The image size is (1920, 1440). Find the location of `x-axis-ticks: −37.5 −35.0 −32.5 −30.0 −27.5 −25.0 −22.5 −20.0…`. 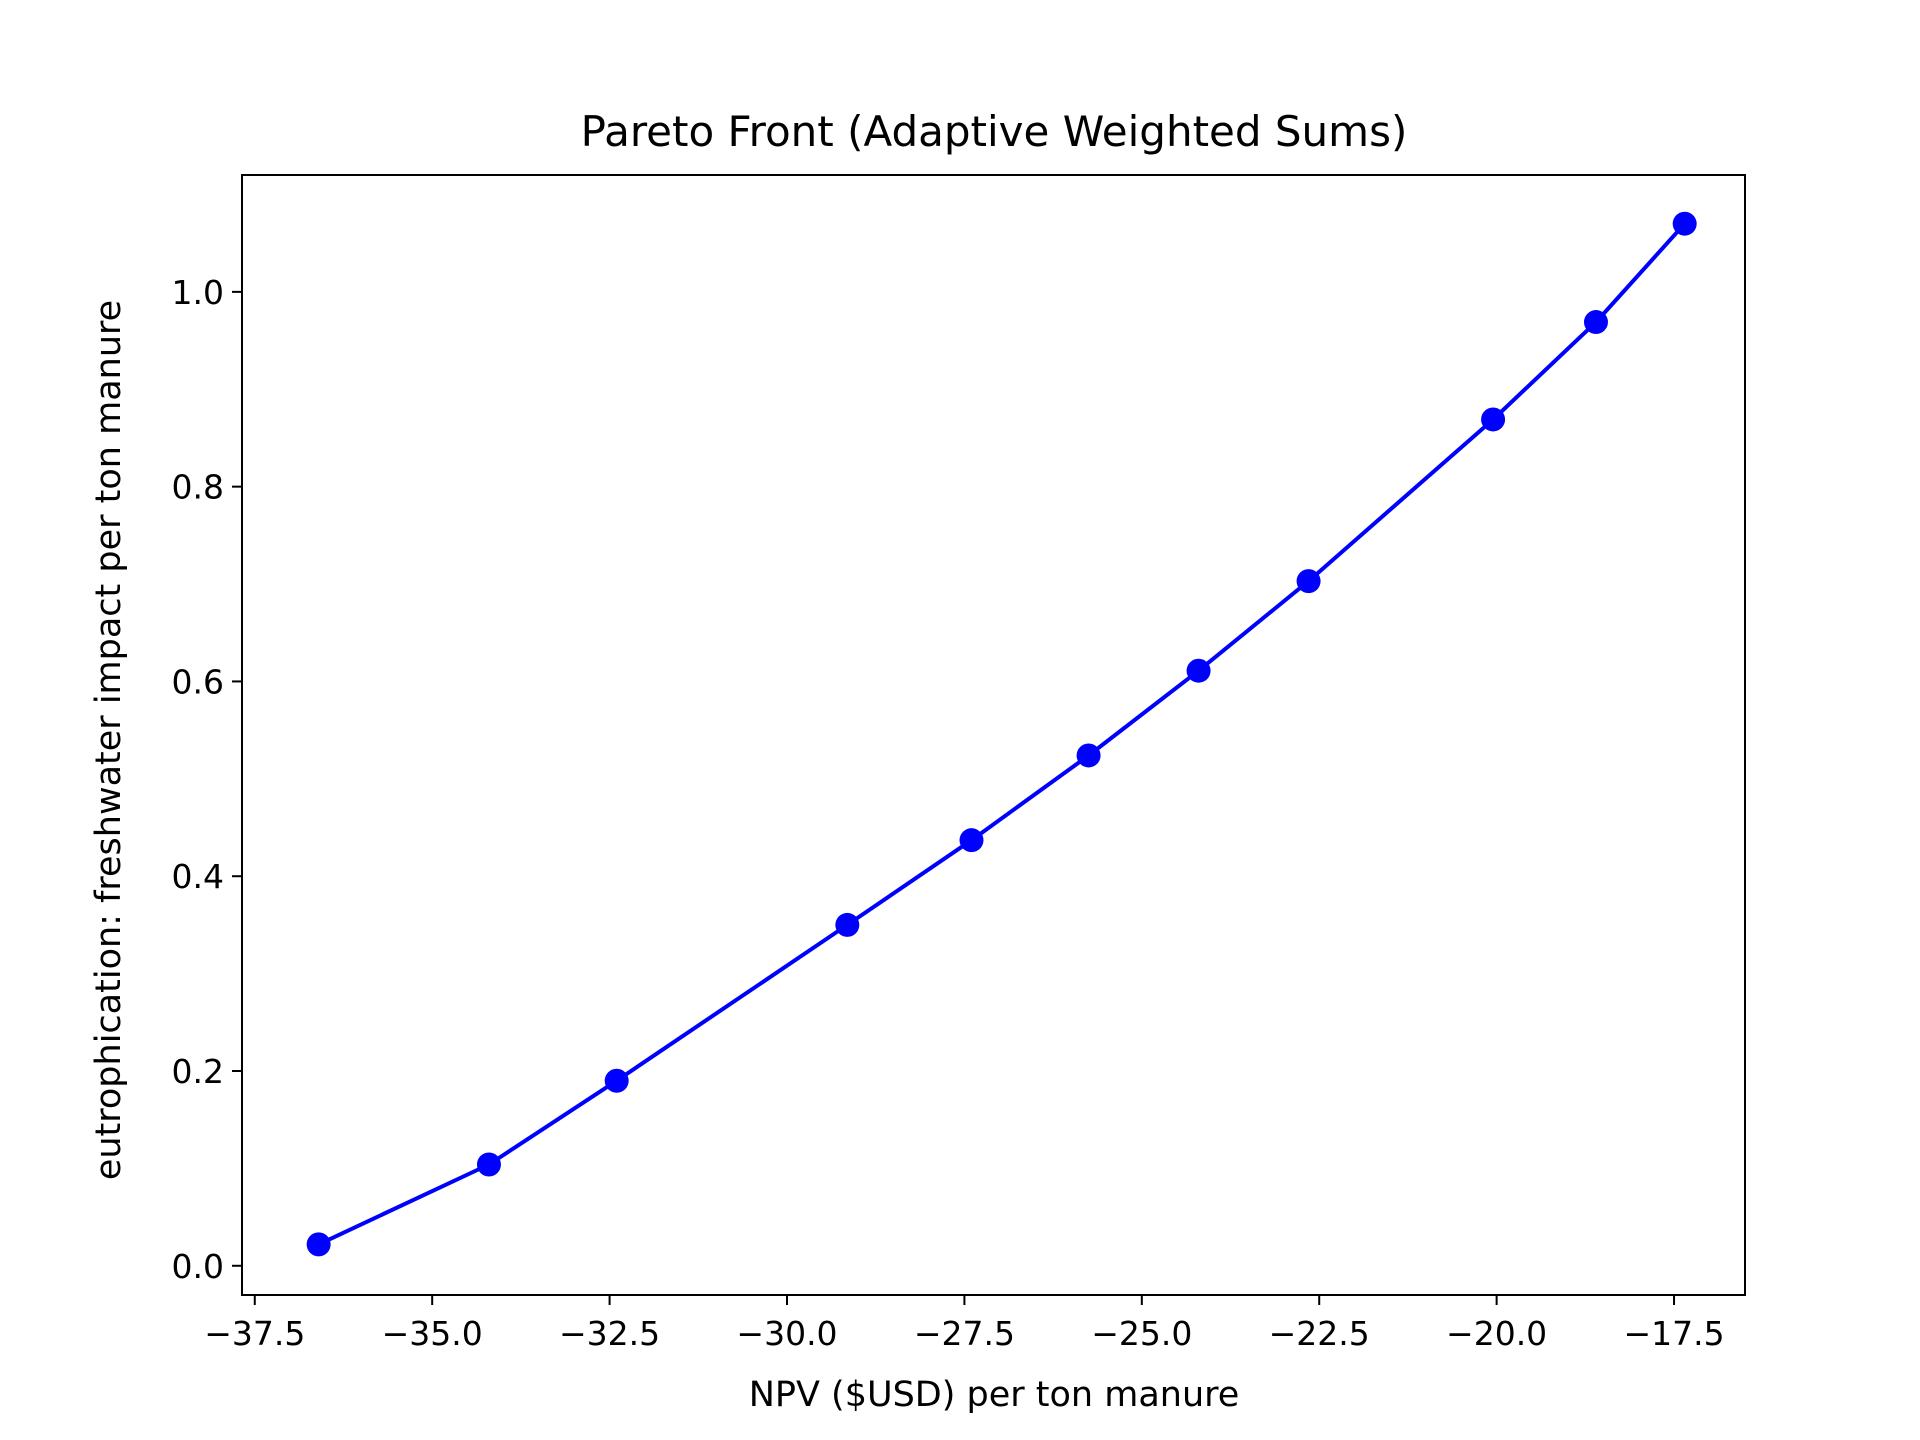

x-axis-ticks: −37.5 −35.0 −32.5 −30.0 −27.5 −25.0 −22.5 −20.0… is located at coordinates (964, 1324).